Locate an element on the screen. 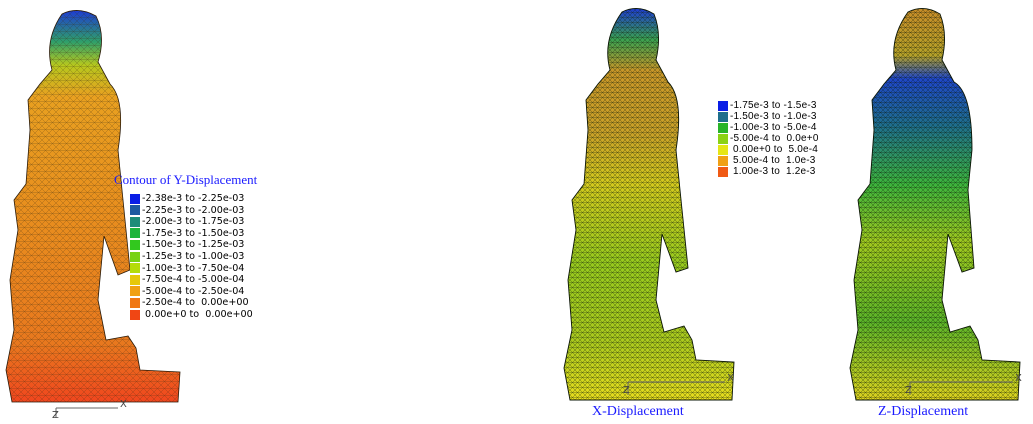 The width and height of the screenshot is (1033, 424). legend-label: -1.50e-3 to -1.25e-03 is located at coordinates (193, 245).